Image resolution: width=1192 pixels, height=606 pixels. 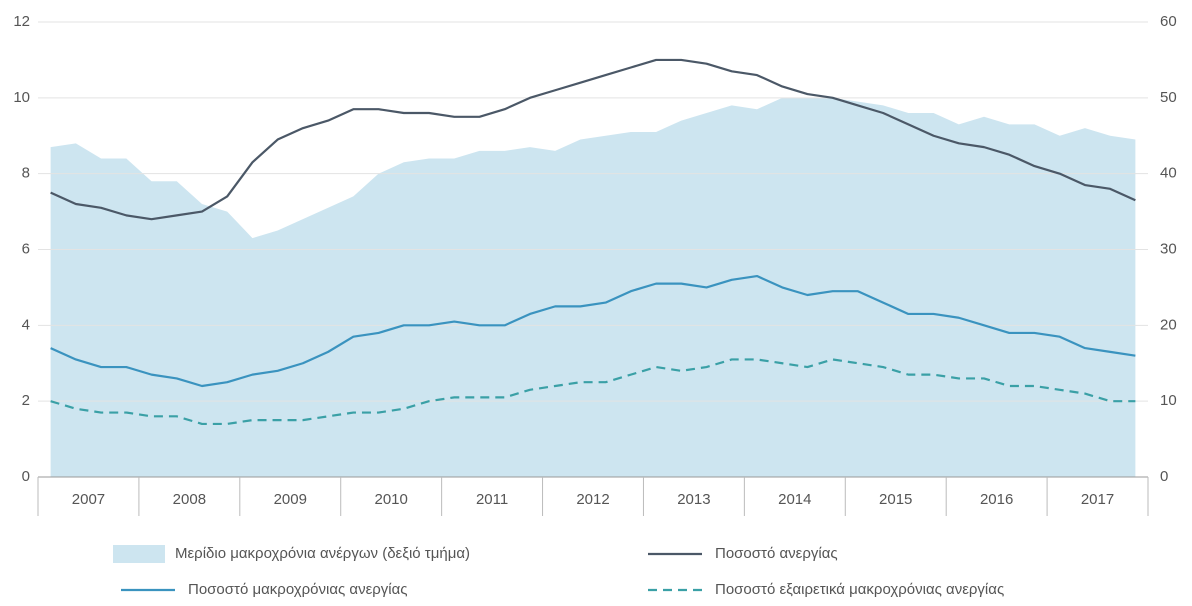 I want to click on x-tick-label: 2007, so click(x=88, y=499).